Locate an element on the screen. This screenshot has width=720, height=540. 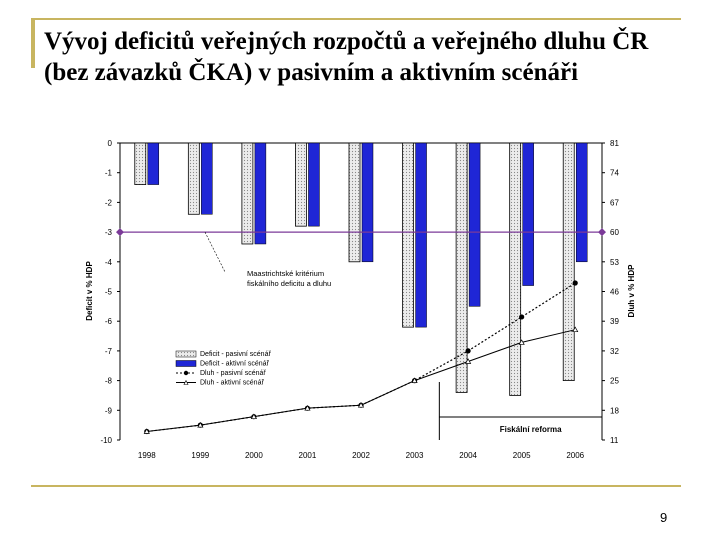
left-tick-label: -3 is located at coordinates (109, 232).